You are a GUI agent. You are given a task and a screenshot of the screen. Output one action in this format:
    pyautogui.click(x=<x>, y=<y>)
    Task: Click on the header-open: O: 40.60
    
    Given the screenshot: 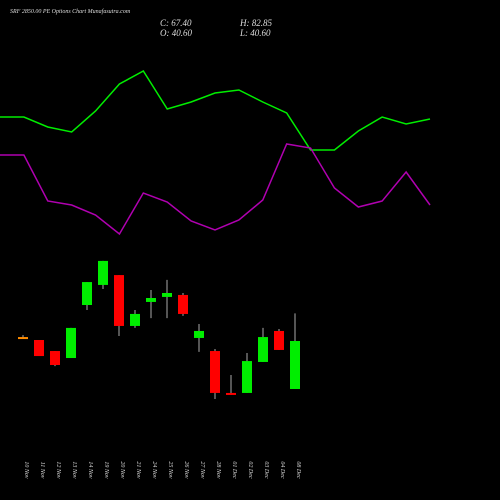 What is the action you would take?
    pyautogui.click(x=176, y=33)
    